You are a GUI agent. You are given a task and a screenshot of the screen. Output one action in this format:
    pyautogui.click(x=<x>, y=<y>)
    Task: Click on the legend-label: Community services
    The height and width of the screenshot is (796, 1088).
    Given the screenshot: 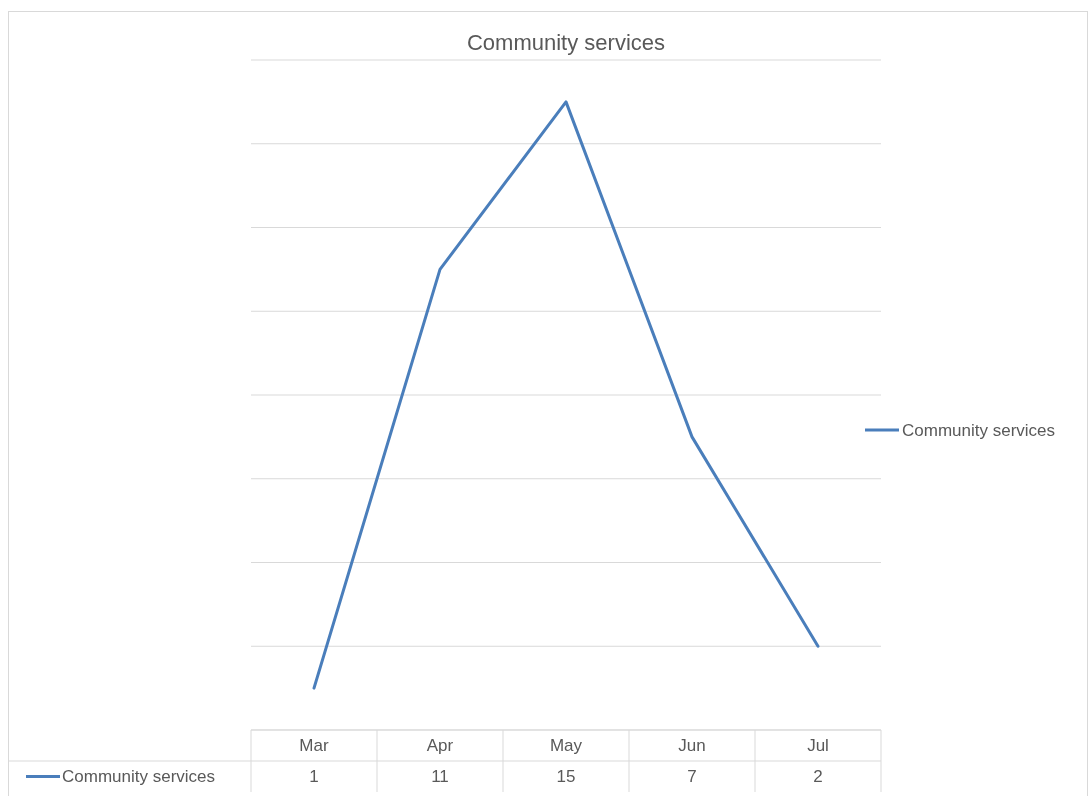 What is the action you would take?
    pyautogui.click(x=979, y=430)
    